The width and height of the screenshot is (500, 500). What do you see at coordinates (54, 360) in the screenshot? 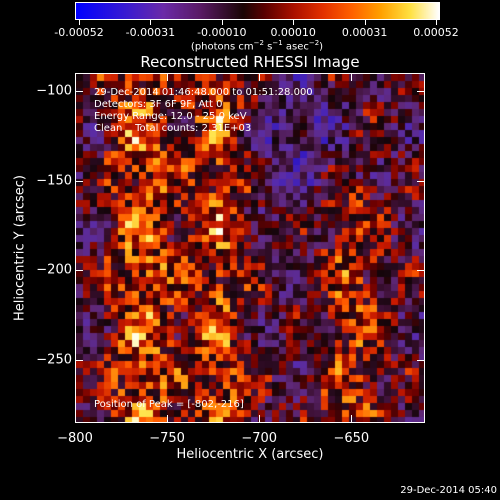
I see `y-tick-label: −250` at bounding box center [54, 360].